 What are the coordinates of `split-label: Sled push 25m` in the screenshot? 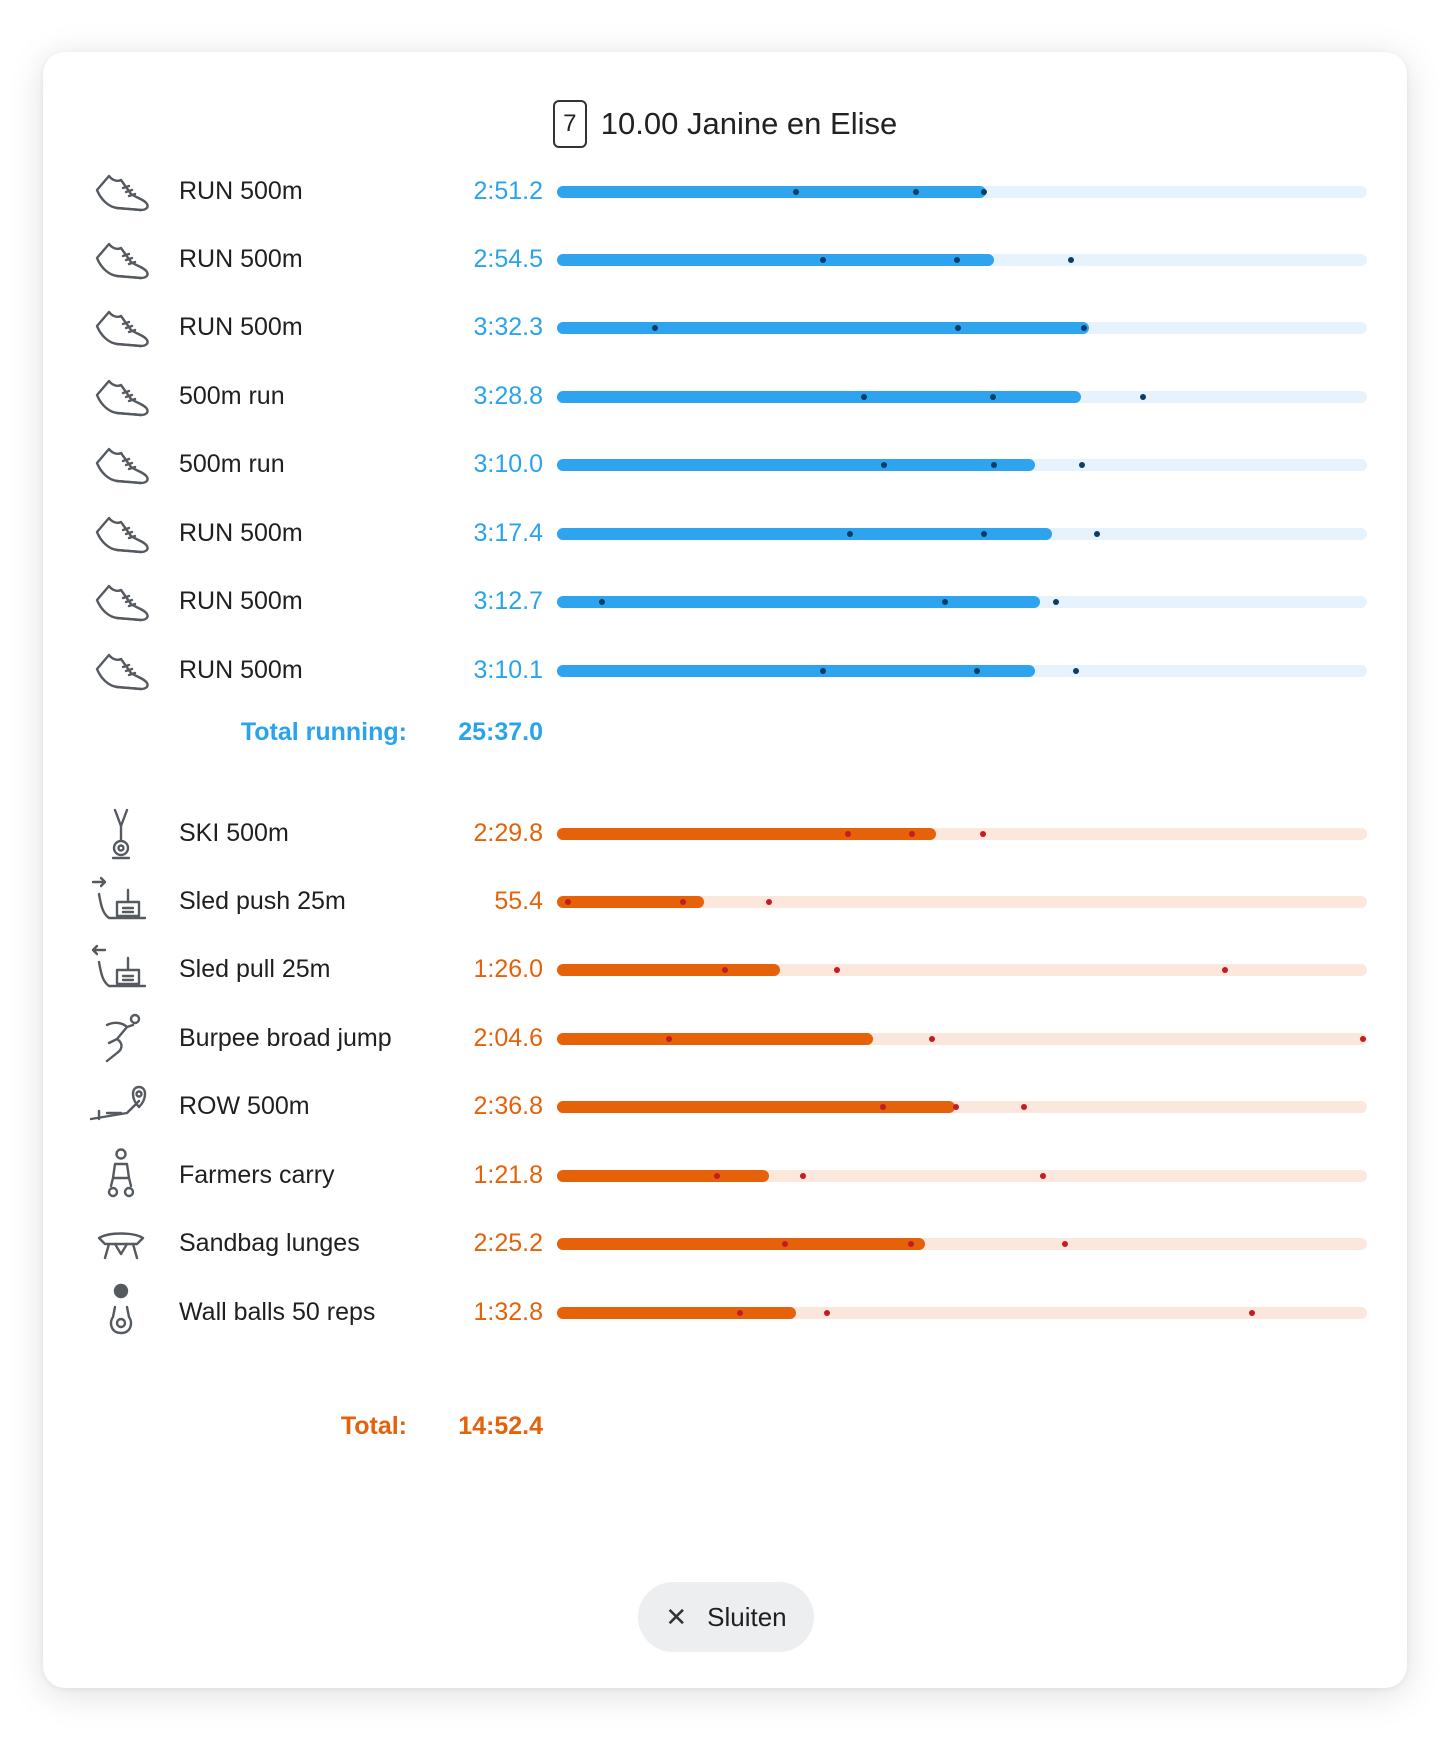 It's located at (262, 901).